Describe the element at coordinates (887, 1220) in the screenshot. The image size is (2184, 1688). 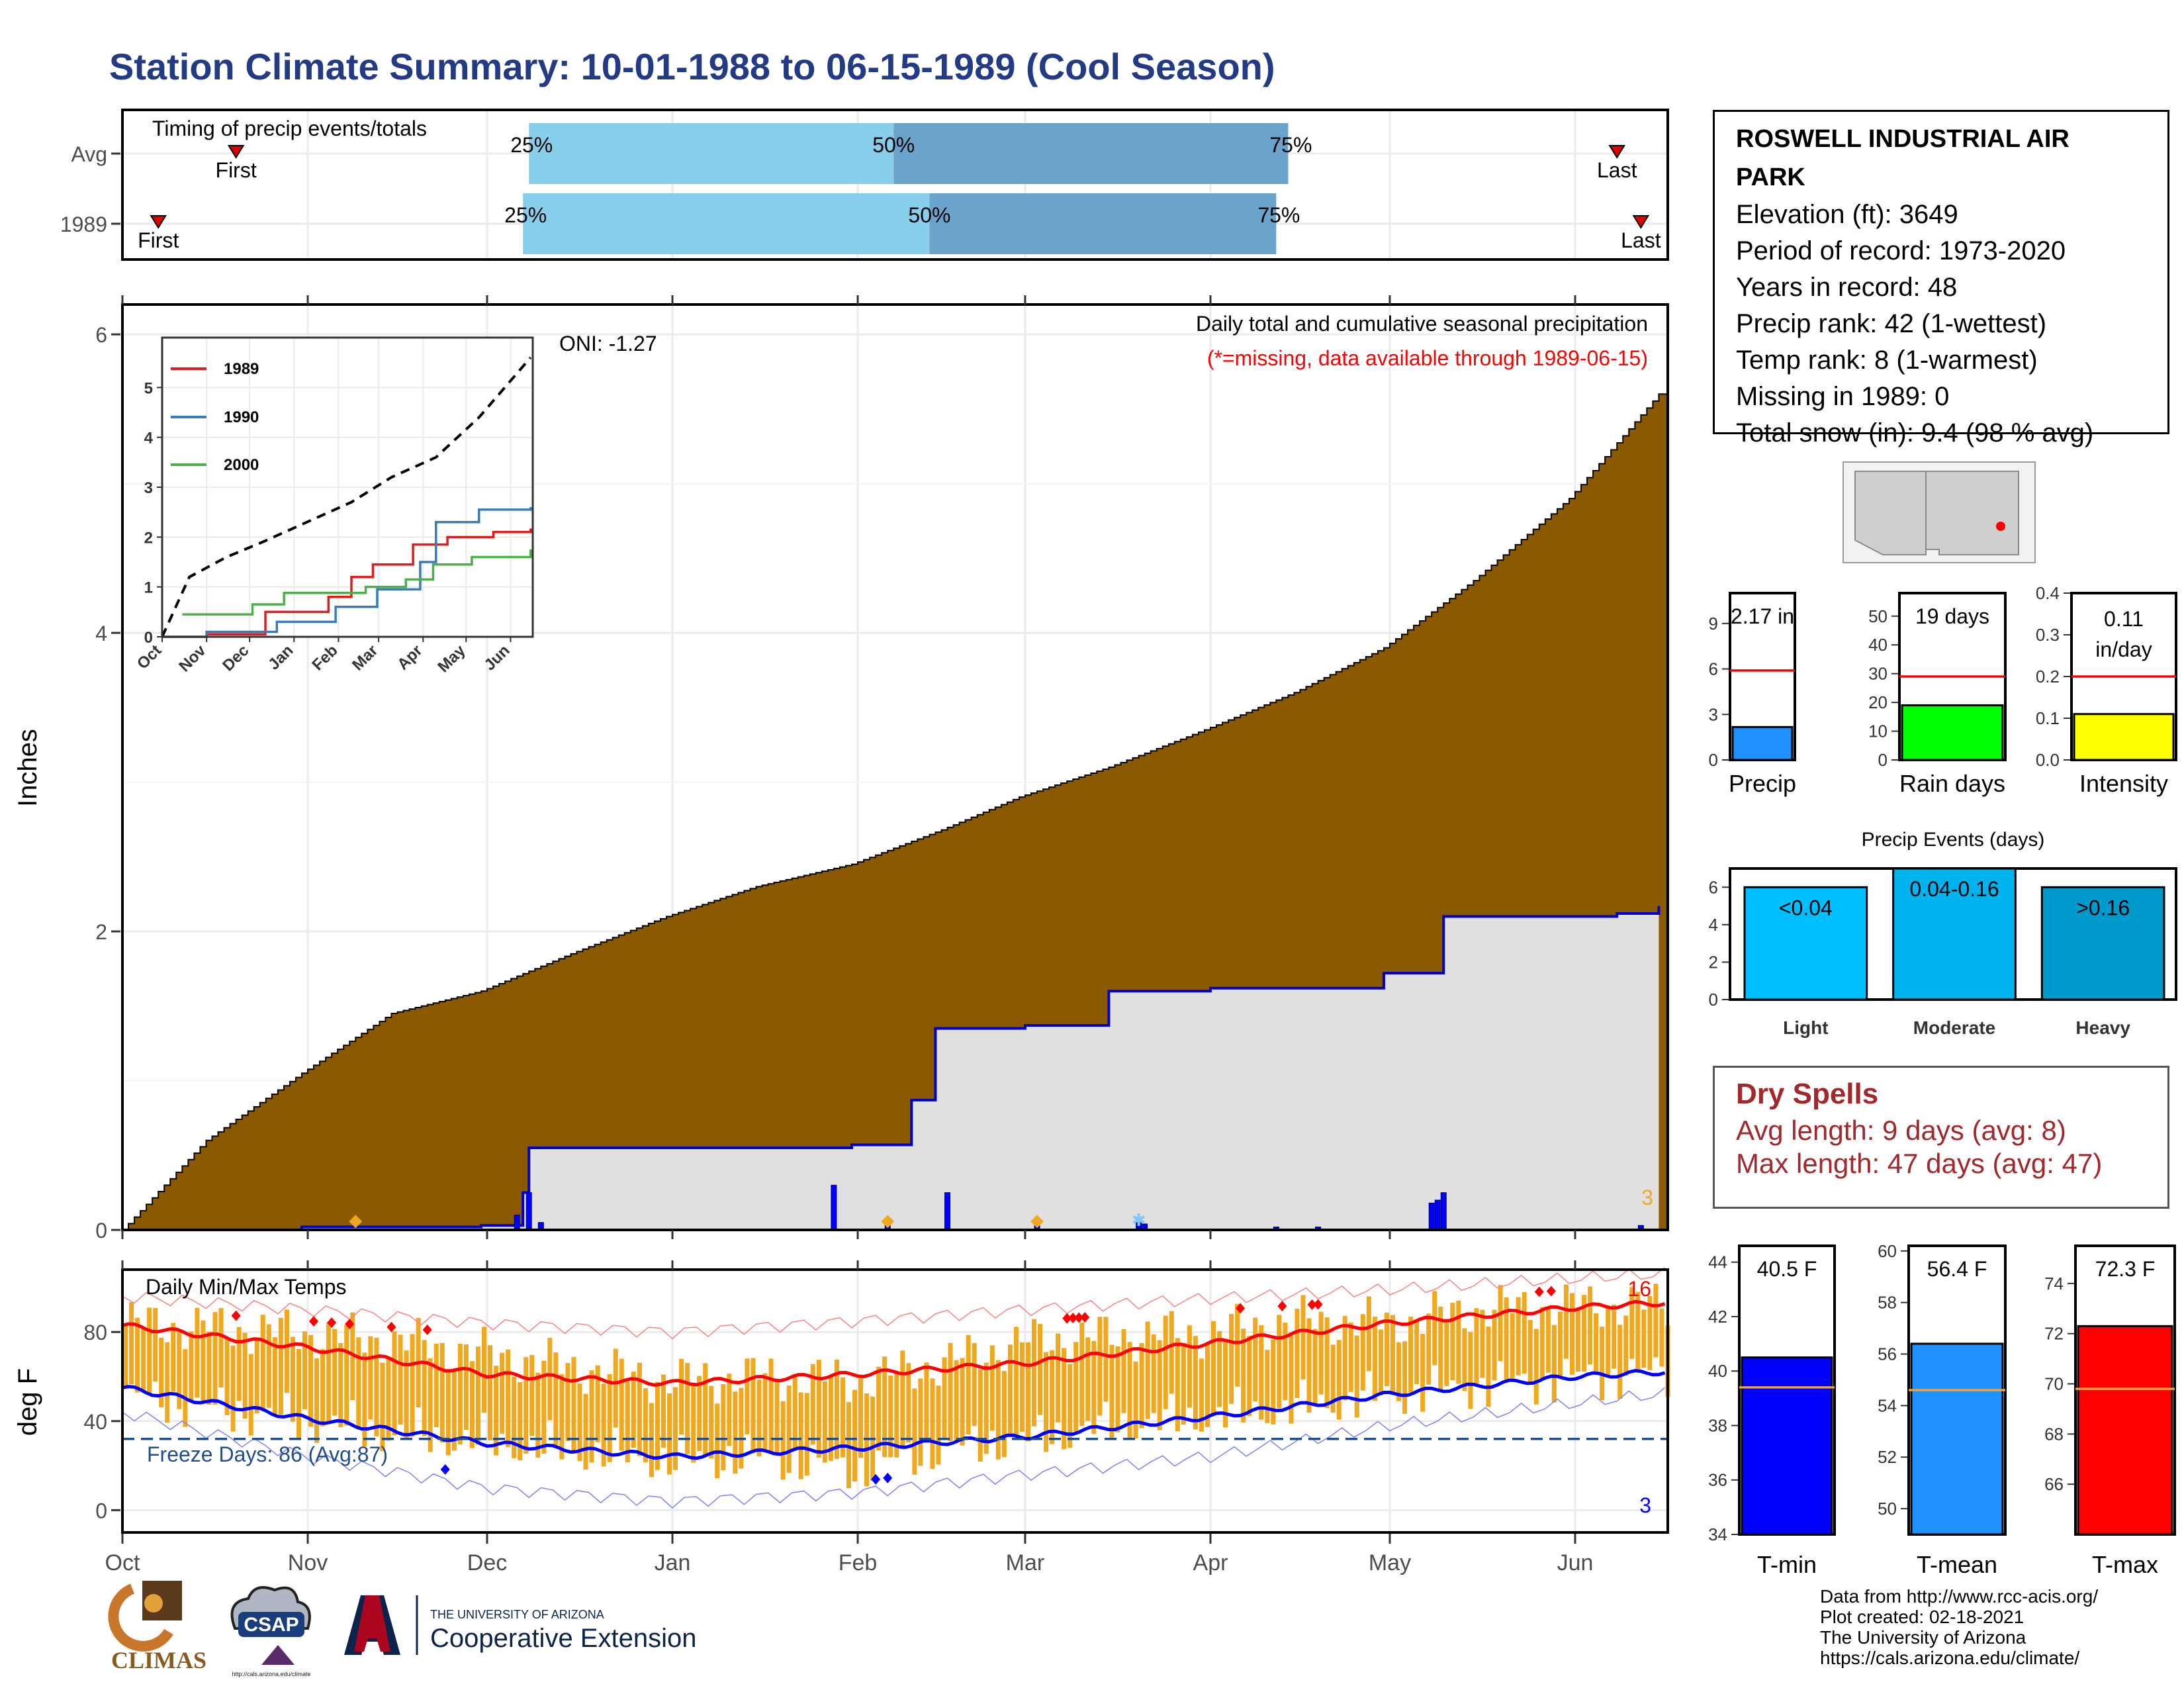
I see `precip-event-marker: ◆` at that location.